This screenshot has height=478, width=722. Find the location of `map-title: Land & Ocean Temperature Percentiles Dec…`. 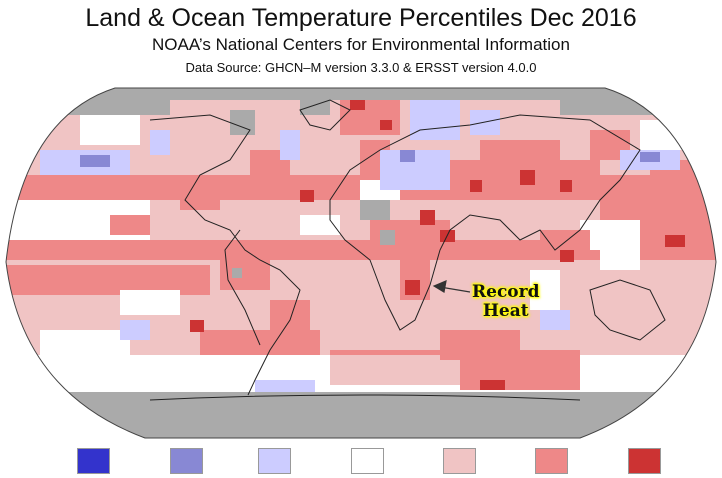

map-title: Land & Ocean Temperature Percentiles Dec… is located at coordinates (361, 18).